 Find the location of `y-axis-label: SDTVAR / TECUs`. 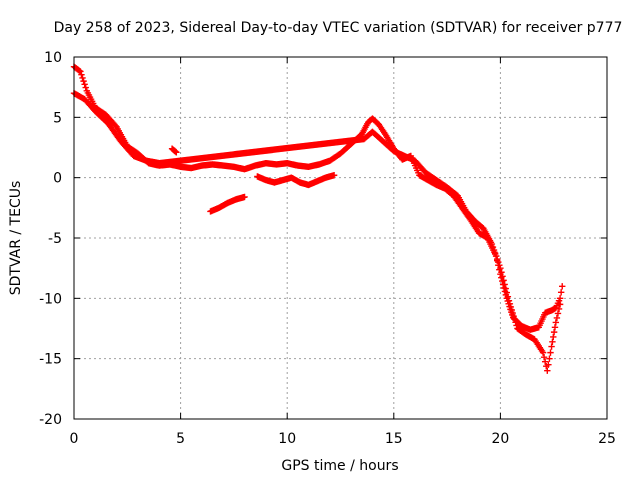

y-axis-label: SDTVAR / TECUs is located at coordinates (16, 238).